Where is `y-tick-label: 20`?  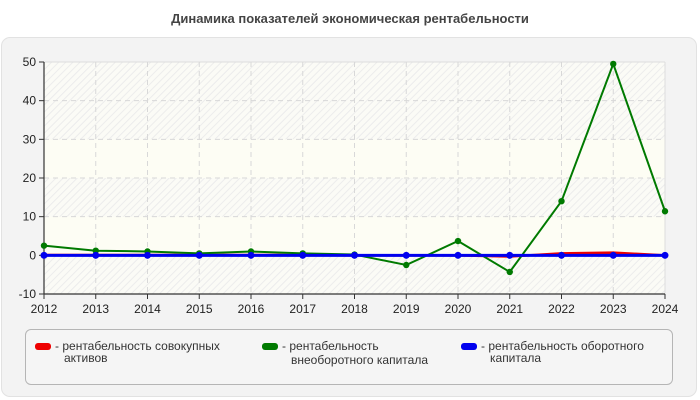
y-tick-label: 20 is located at coordinates (30, 178).